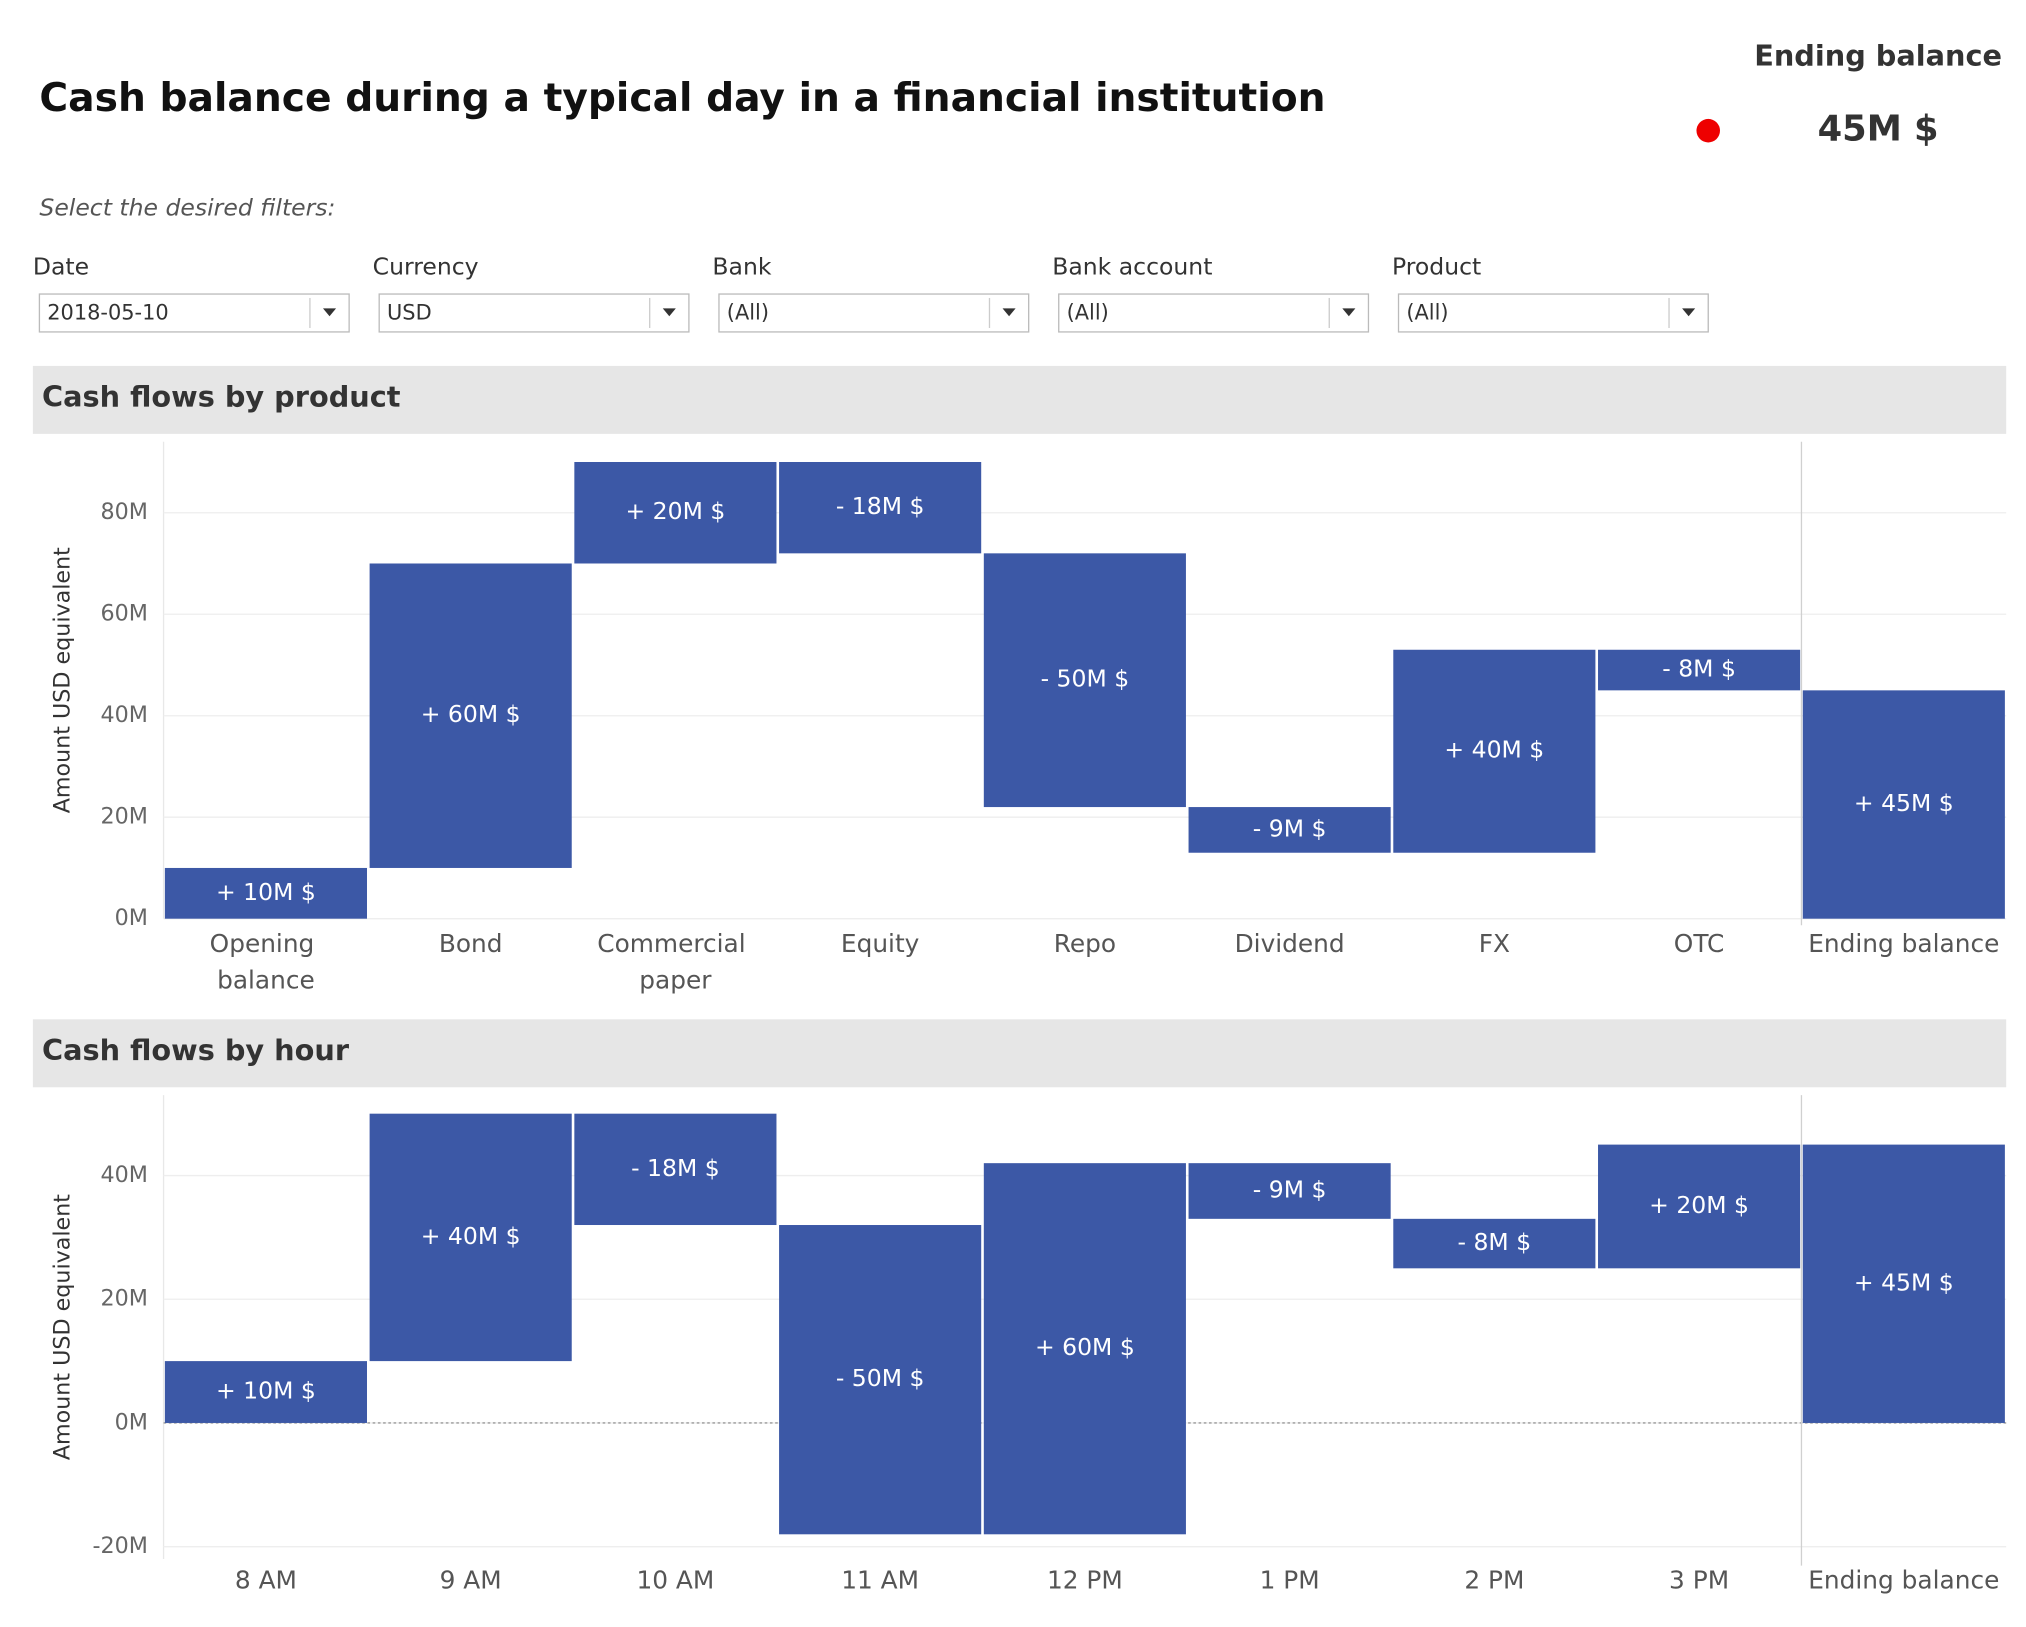  What do you see at coordinates (107, 313) in the screenshot?
I see `dropdown-value: 2018-05-10` at bounding box center [107, 313].